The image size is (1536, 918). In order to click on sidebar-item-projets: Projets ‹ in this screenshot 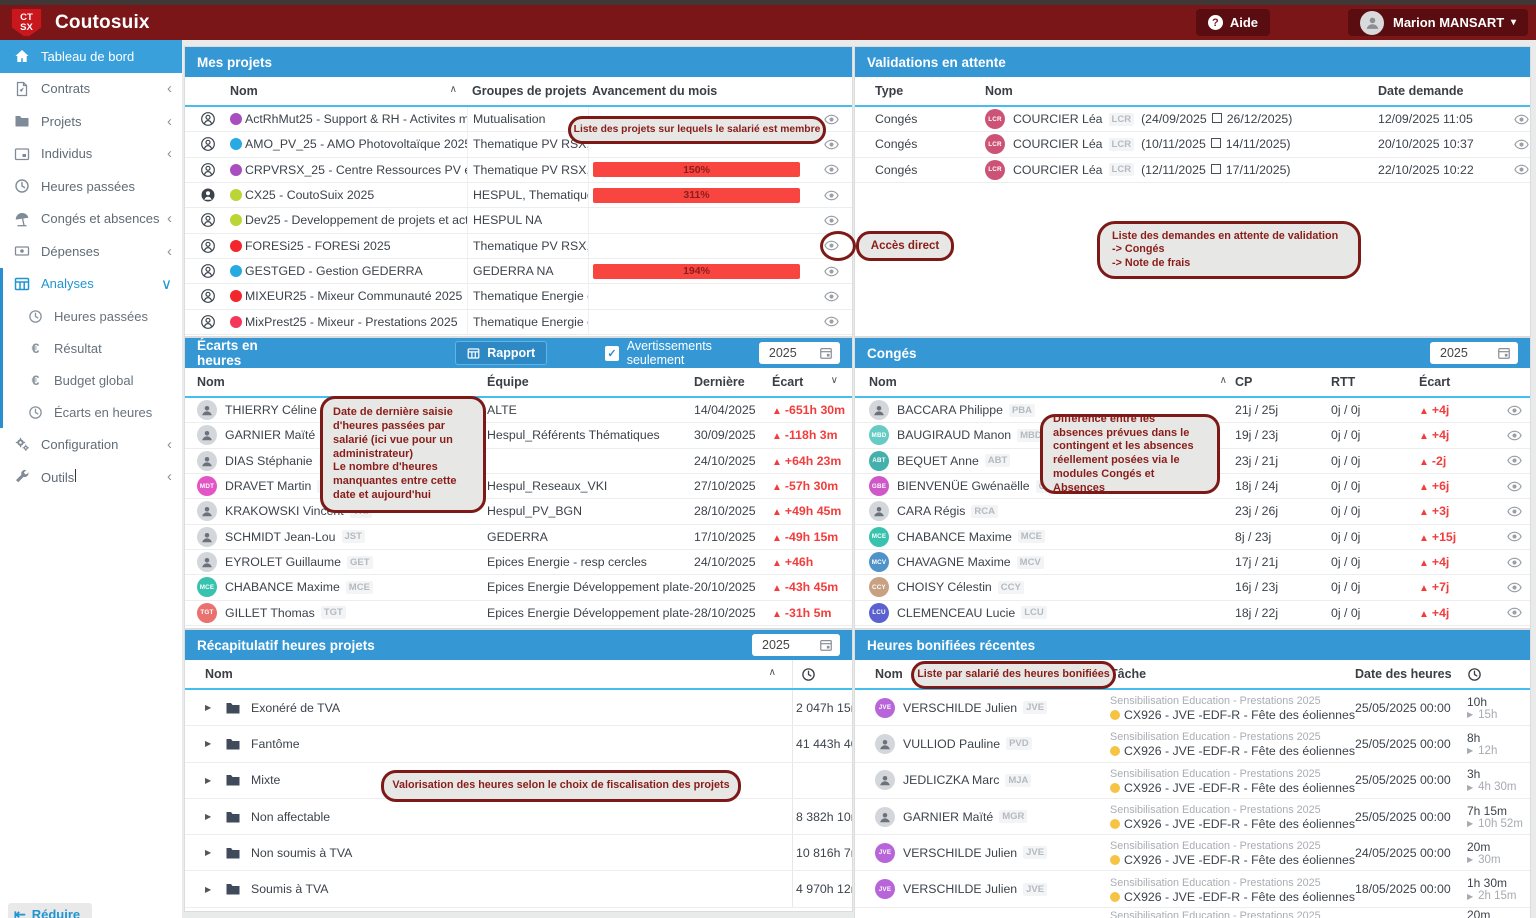, I will do `click(91, 121)`.